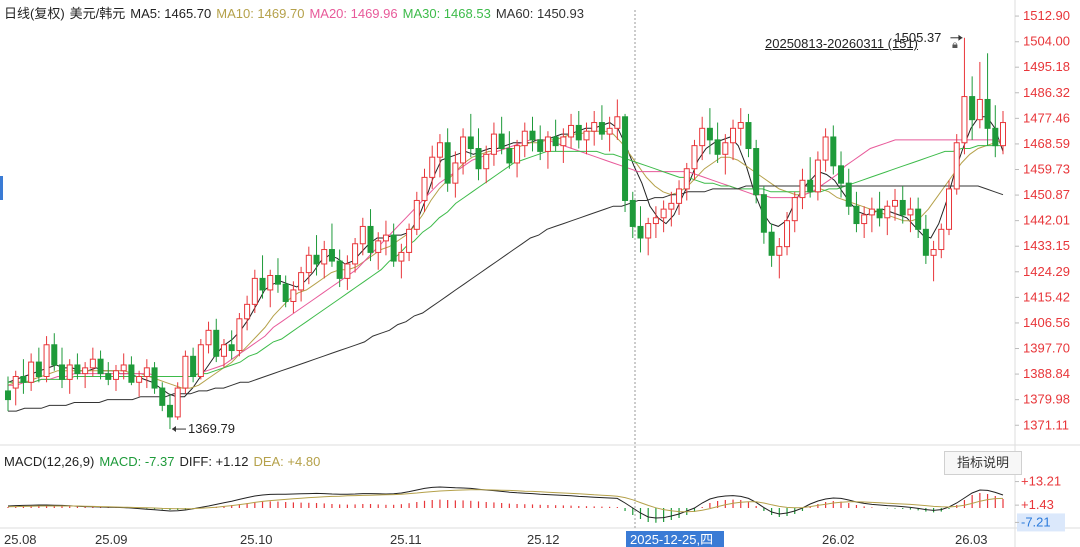 This screenshot has height=547, width=1080. I want to click on range-label: 20250813-20260311 (151), so click(842, 43).